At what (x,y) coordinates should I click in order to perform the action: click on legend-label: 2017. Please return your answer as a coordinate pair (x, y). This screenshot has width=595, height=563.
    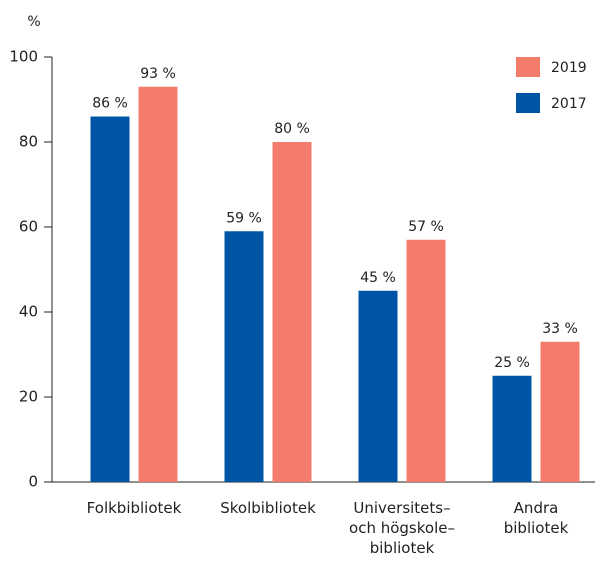
    Looking at the image, I should click on (569, 104).